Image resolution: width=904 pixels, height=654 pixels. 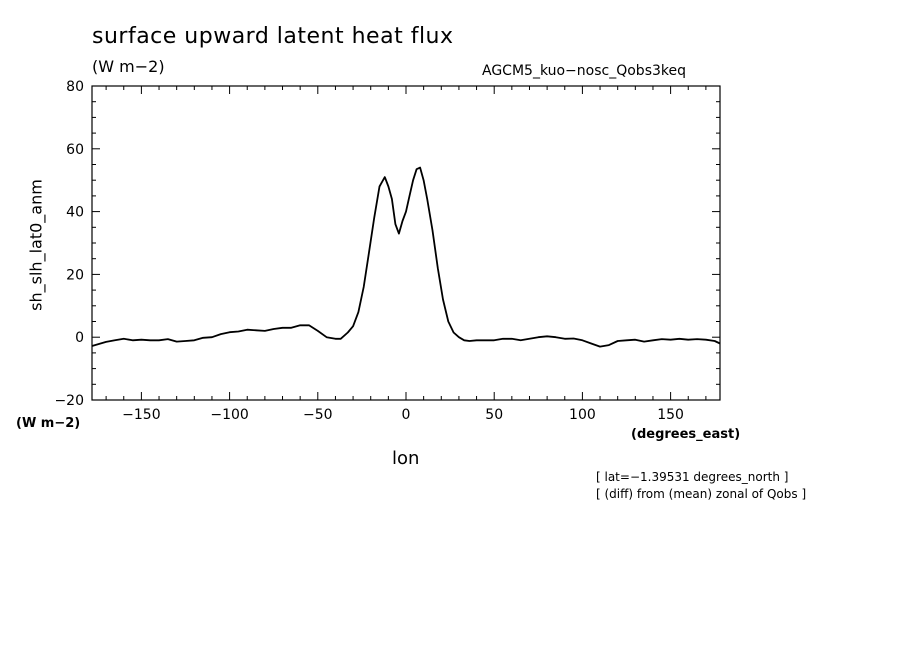 What do you see at coordinates (494, 415) in the screenshot?
I see `x-tick-label: 50` at bounding box center [494, 415].